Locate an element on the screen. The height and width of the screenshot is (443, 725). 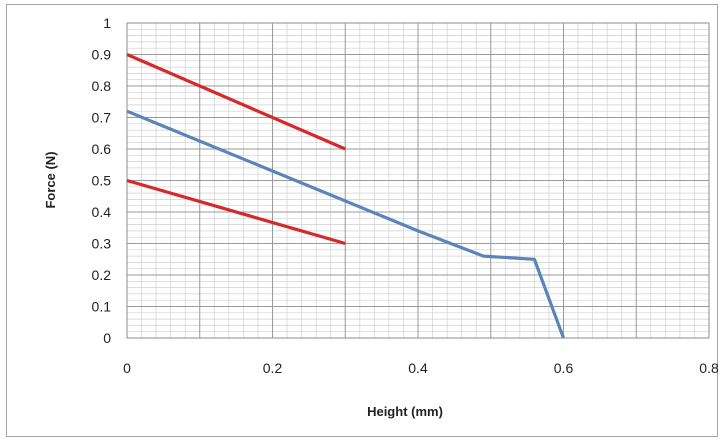
x-tick-labels: 0 0.2 0.4 0.6 0.8 is located at coordinates (421, 368).